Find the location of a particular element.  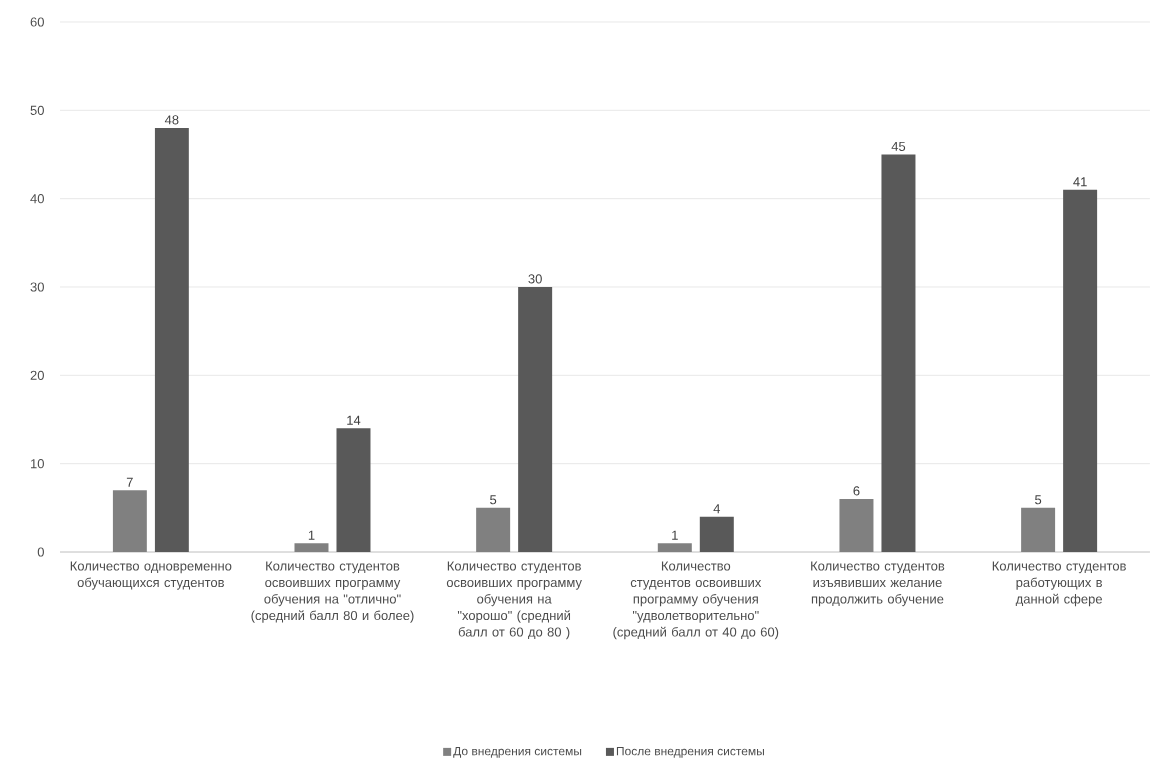

data-label: 7 is located at coordinates (129, 482).